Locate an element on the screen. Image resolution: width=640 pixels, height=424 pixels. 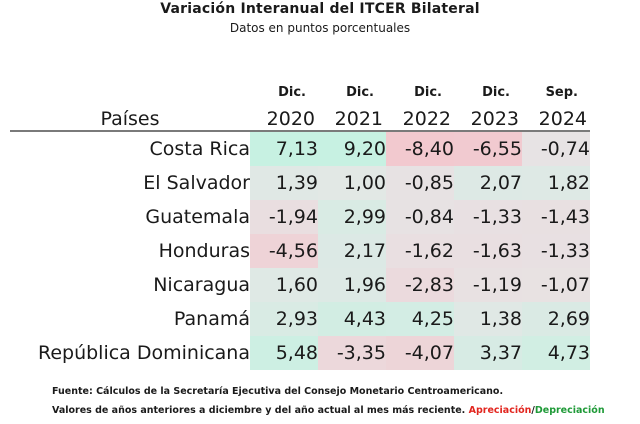
column-year: 2021 is located at coordinates (358, 119).